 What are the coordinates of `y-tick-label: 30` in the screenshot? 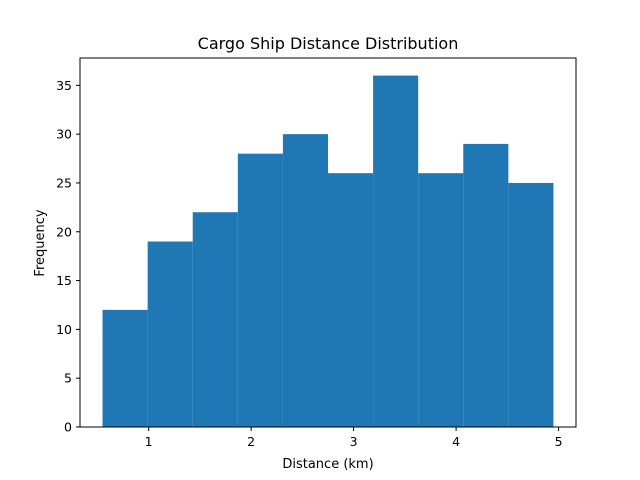 It's located at (64, 134).